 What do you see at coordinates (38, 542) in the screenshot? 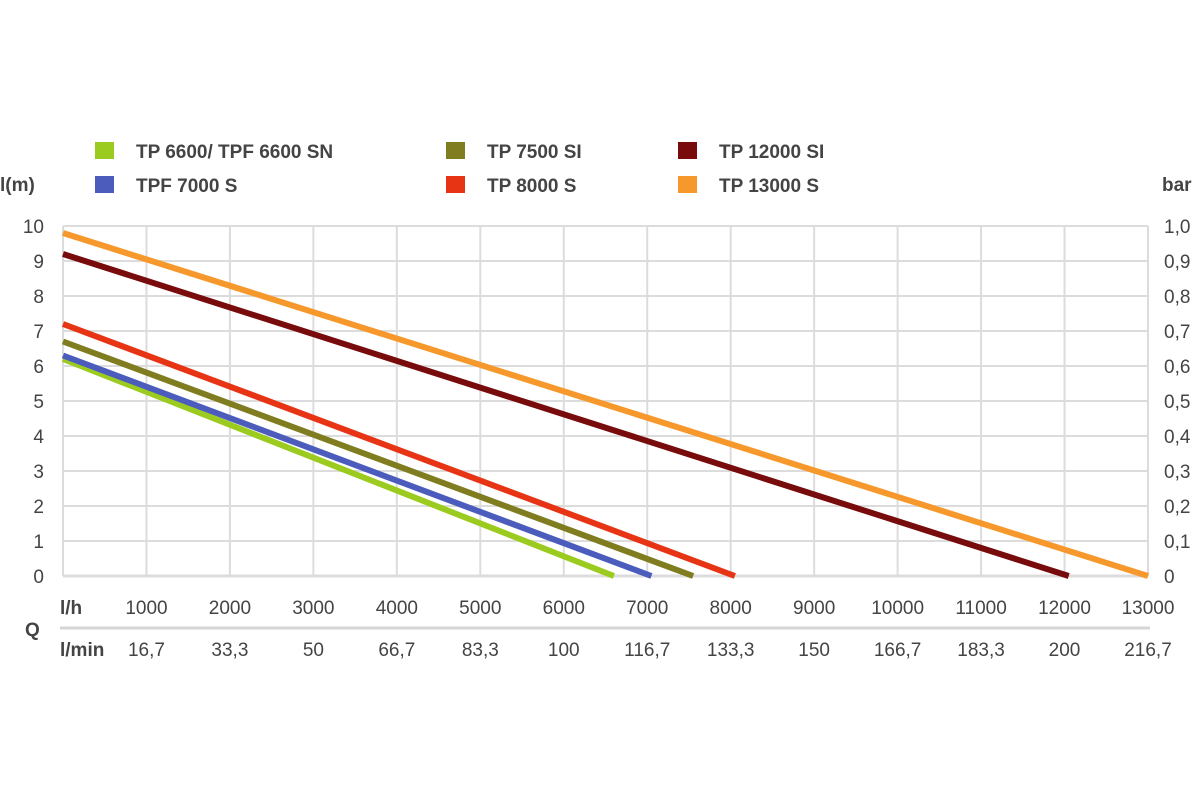
I see `y-tick-left: 1` at bounding box center [38, 542].